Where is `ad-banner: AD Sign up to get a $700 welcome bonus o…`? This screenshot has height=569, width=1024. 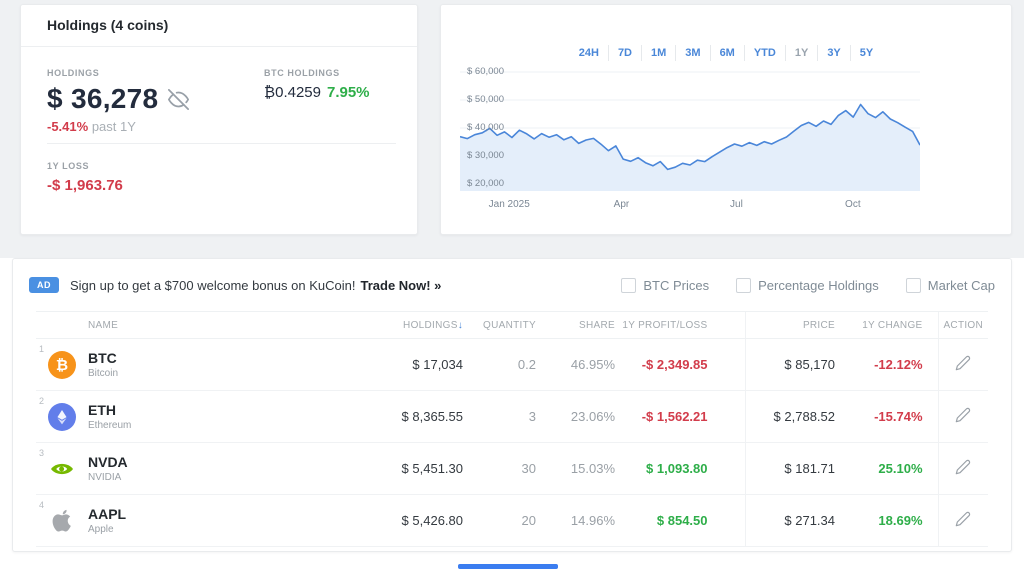 ad-banner: AD Sign up to get a $700 welcome bonus o… is located at coordinates (512, 285).